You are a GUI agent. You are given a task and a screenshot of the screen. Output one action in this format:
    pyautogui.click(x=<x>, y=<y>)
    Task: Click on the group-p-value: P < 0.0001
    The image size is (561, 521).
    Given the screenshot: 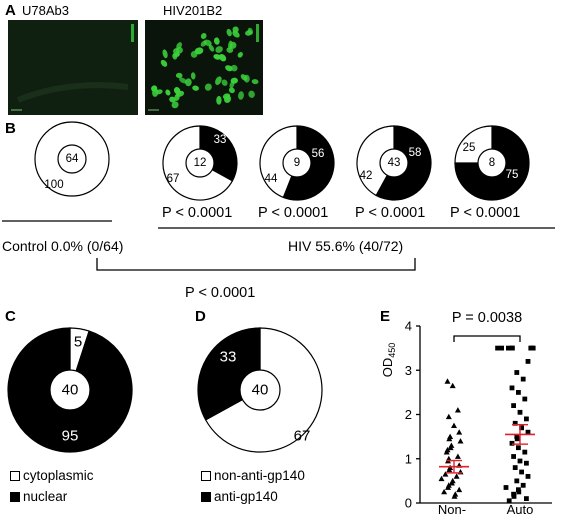 What is the action you would take?
    pyautogui.click(x=220, y=293)
    